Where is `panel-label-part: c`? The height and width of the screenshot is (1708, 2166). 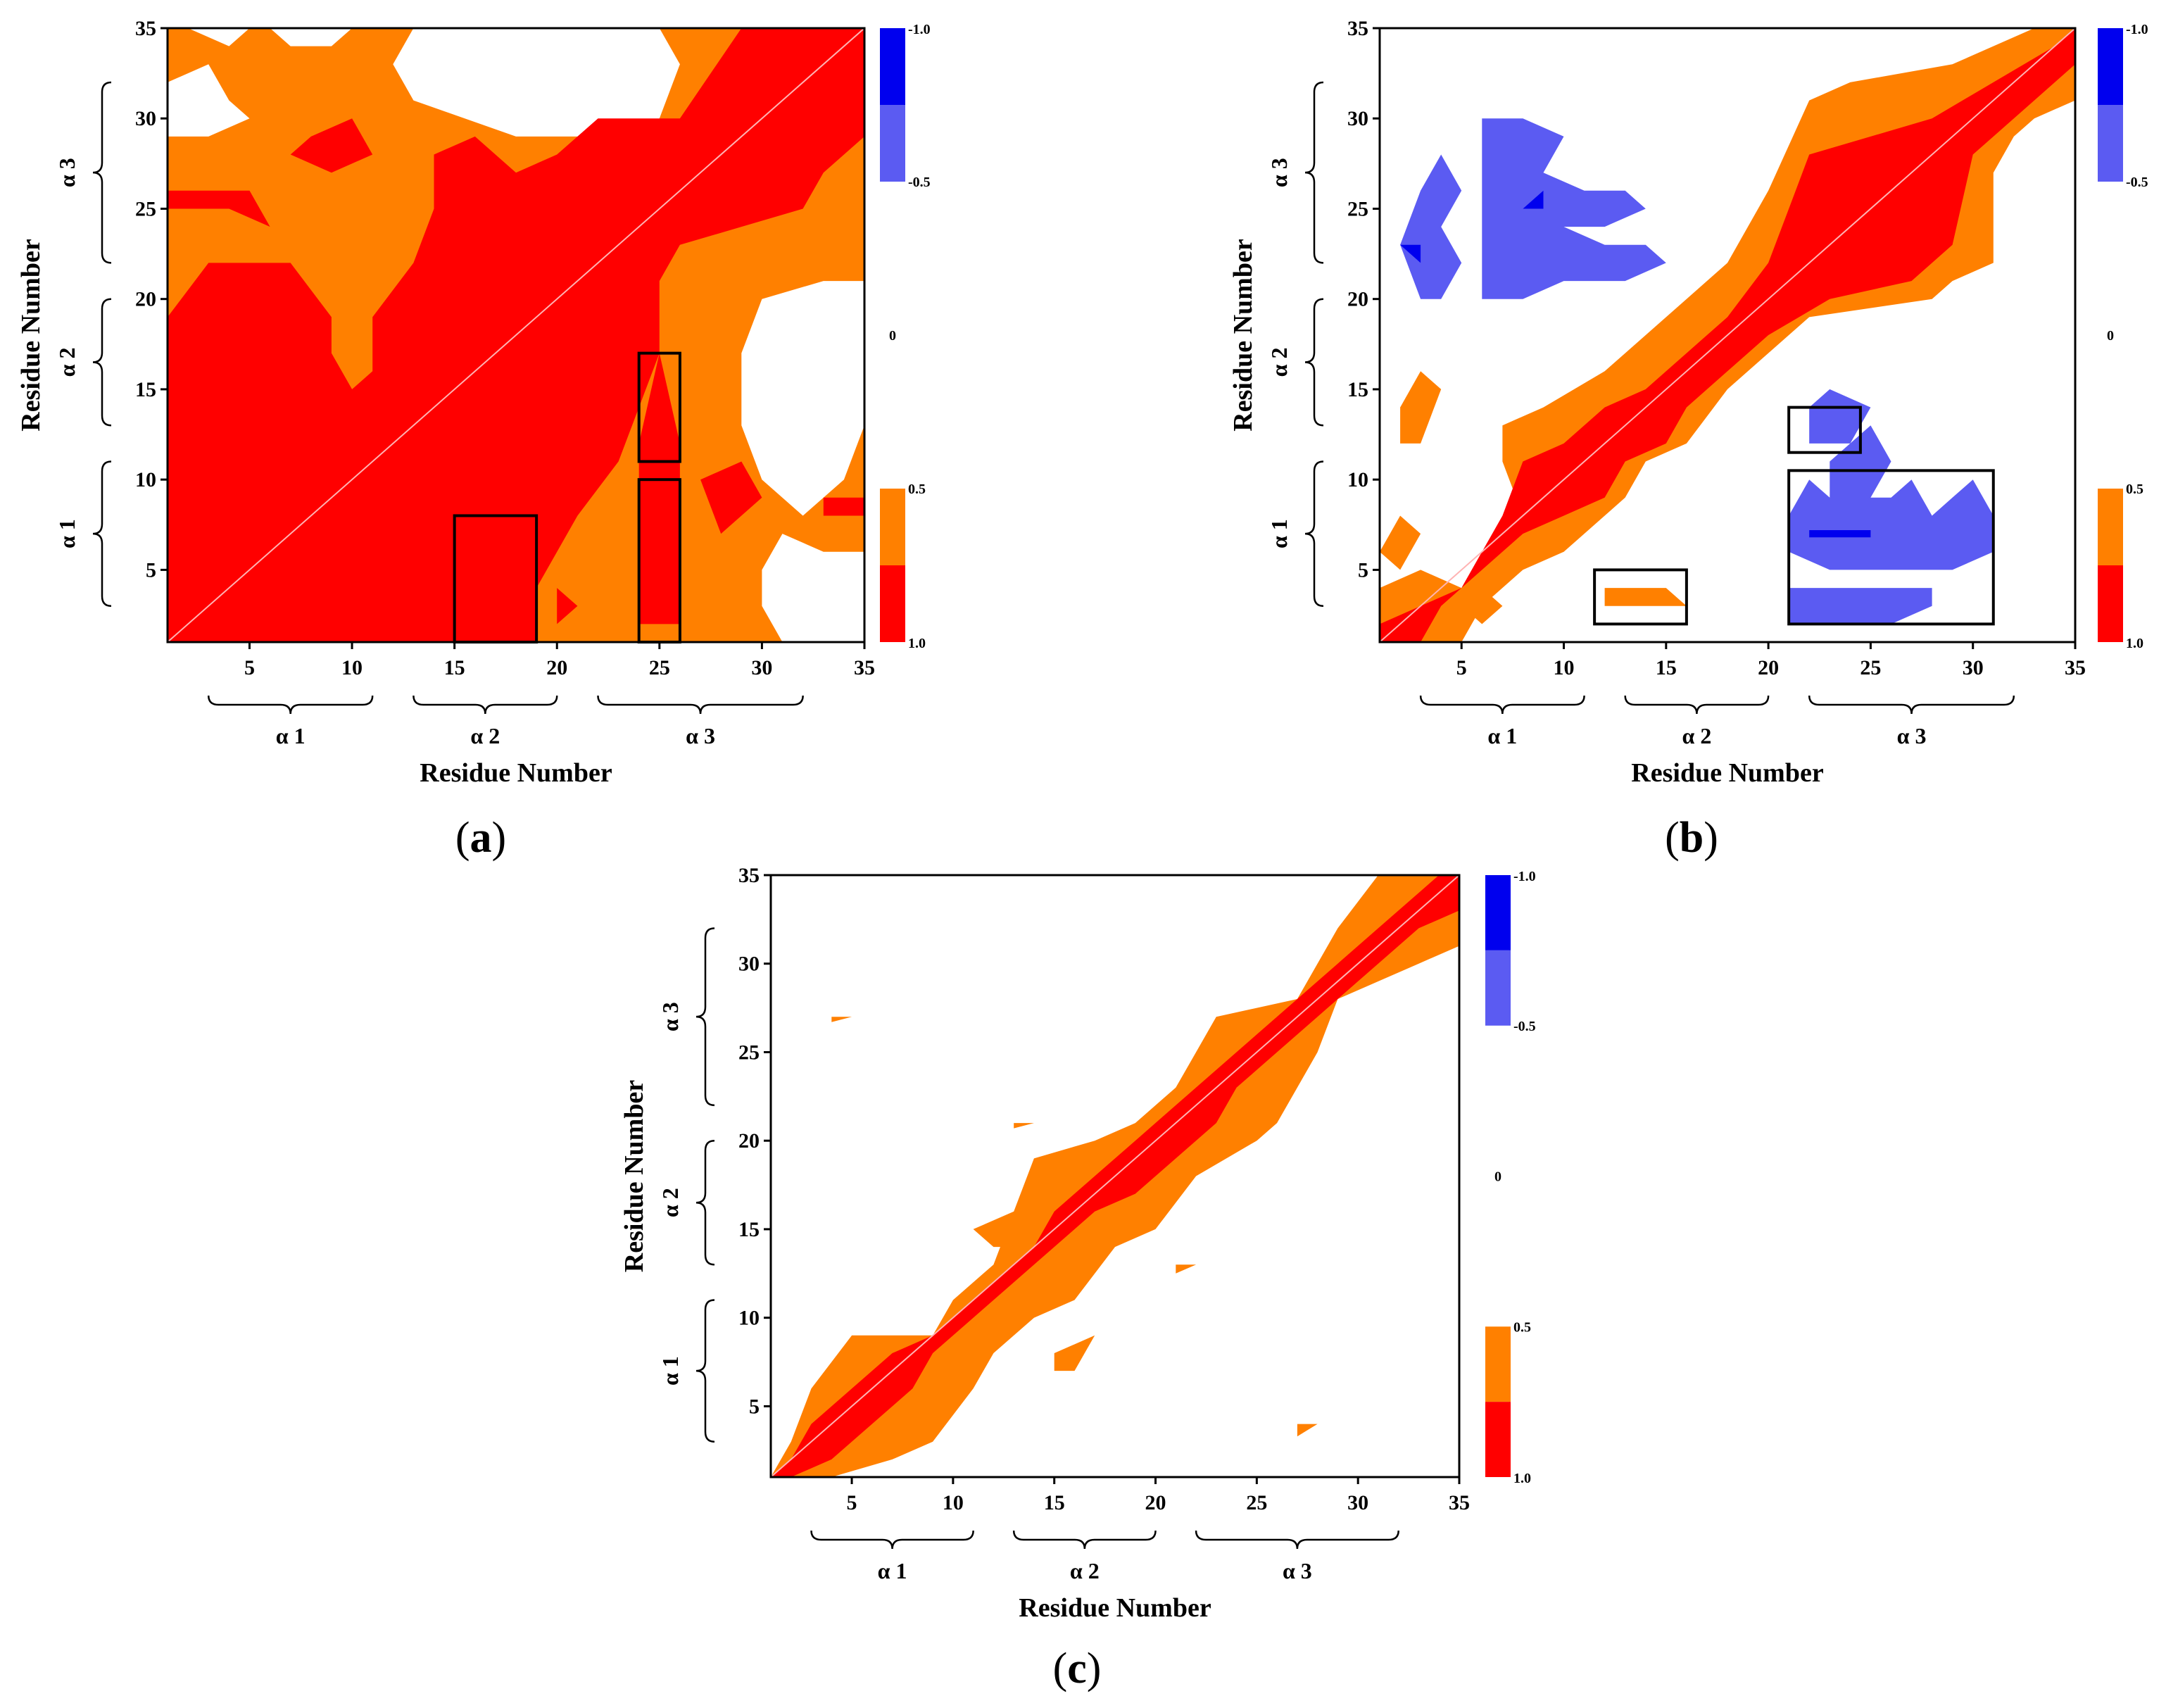 panel-label-part: c is located at coordinates (1077, 1669).